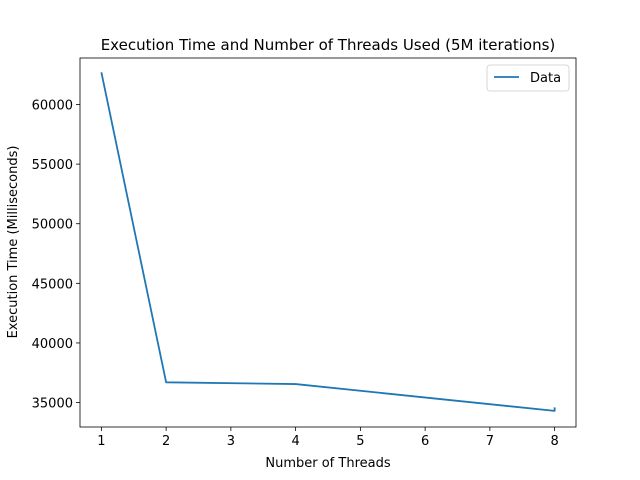 The image size is (640, 480). What do you see at coordinates (554, 441) in the screenshot?
I see `x-tick-label: 8` at bounding box center [554, 441].